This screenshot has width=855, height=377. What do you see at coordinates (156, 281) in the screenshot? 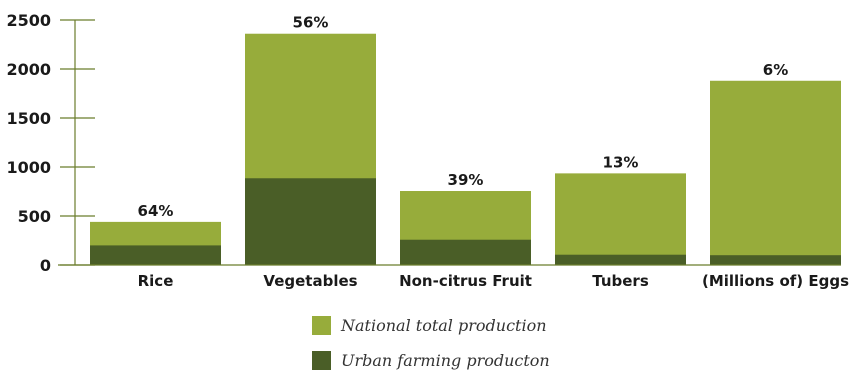
I see `x-tick-label: Rice` at bounding box center [156, 281].